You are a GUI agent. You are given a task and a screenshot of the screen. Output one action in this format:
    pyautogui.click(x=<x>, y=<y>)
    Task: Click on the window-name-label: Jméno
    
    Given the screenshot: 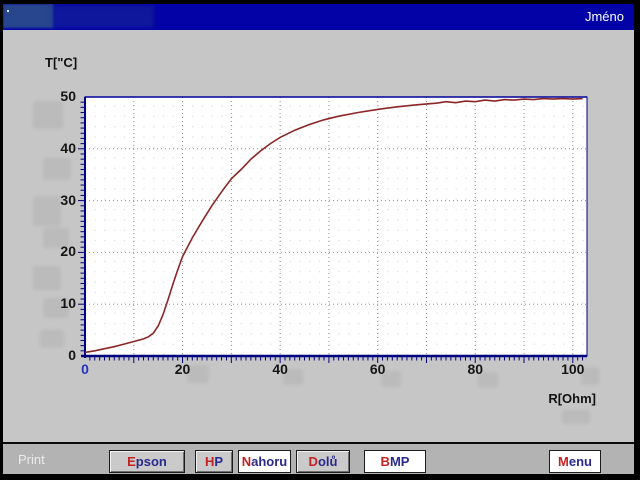 What is the action you would take?
    pyautogui.click(x=604, y=16)
    